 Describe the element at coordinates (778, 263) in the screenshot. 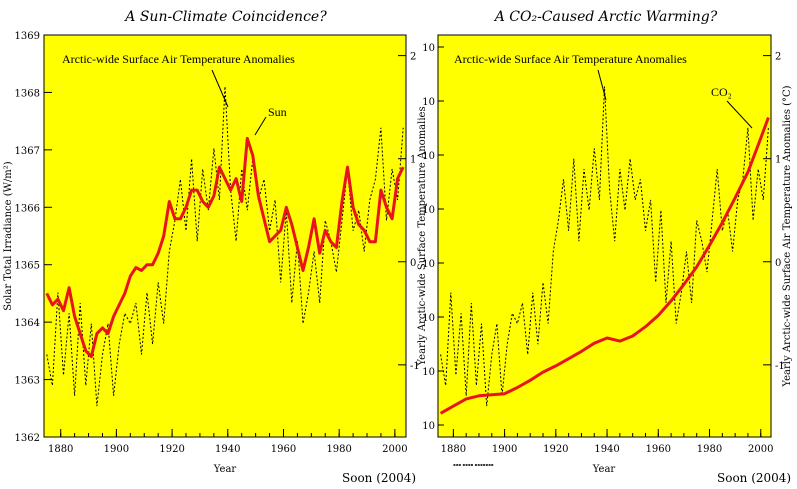

I see `right-y-right-tick-label: 0` at that location.